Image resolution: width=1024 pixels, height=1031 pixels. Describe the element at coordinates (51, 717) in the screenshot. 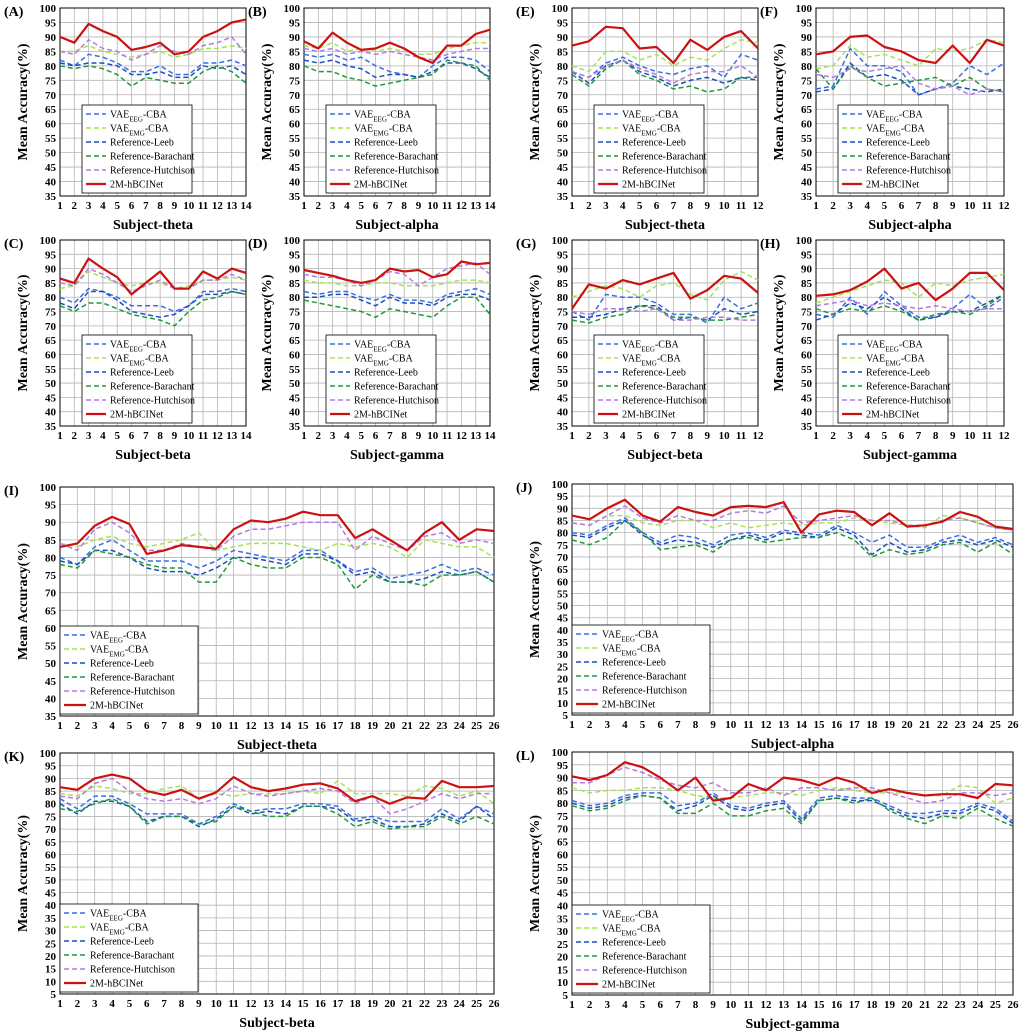

I see `y-tick-label: 35` at that location.